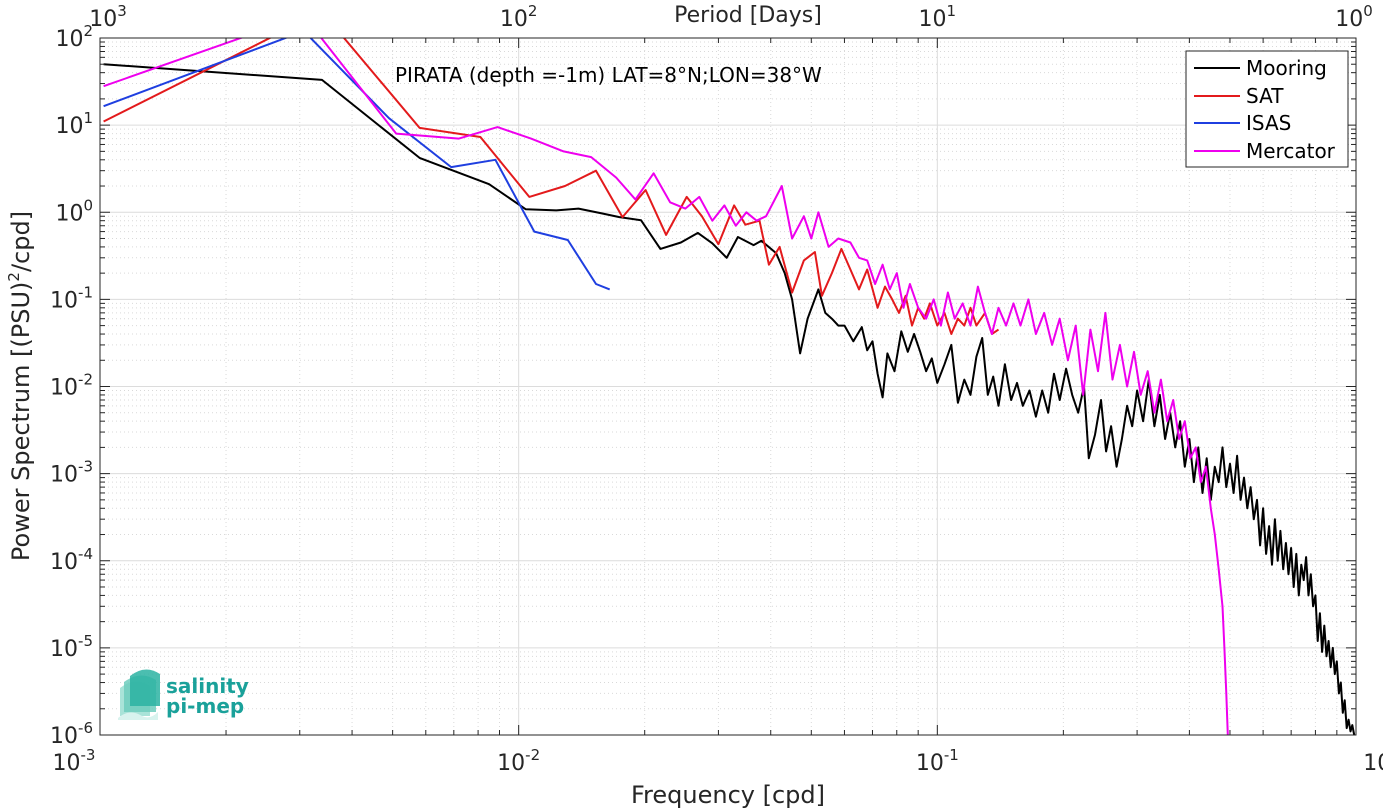 The height and width of the screenshot is (809, 1383). I want to click on wave-logo-icon, so click(139, 694).